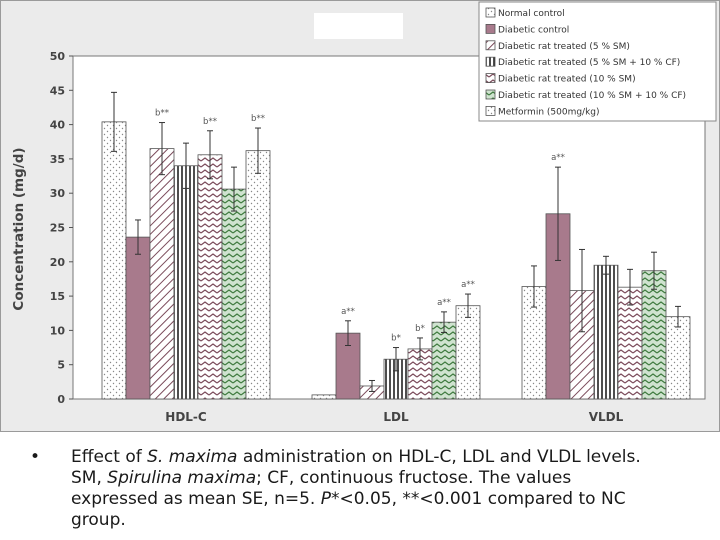  I want to click on title-box-blank, so click(358, 26).